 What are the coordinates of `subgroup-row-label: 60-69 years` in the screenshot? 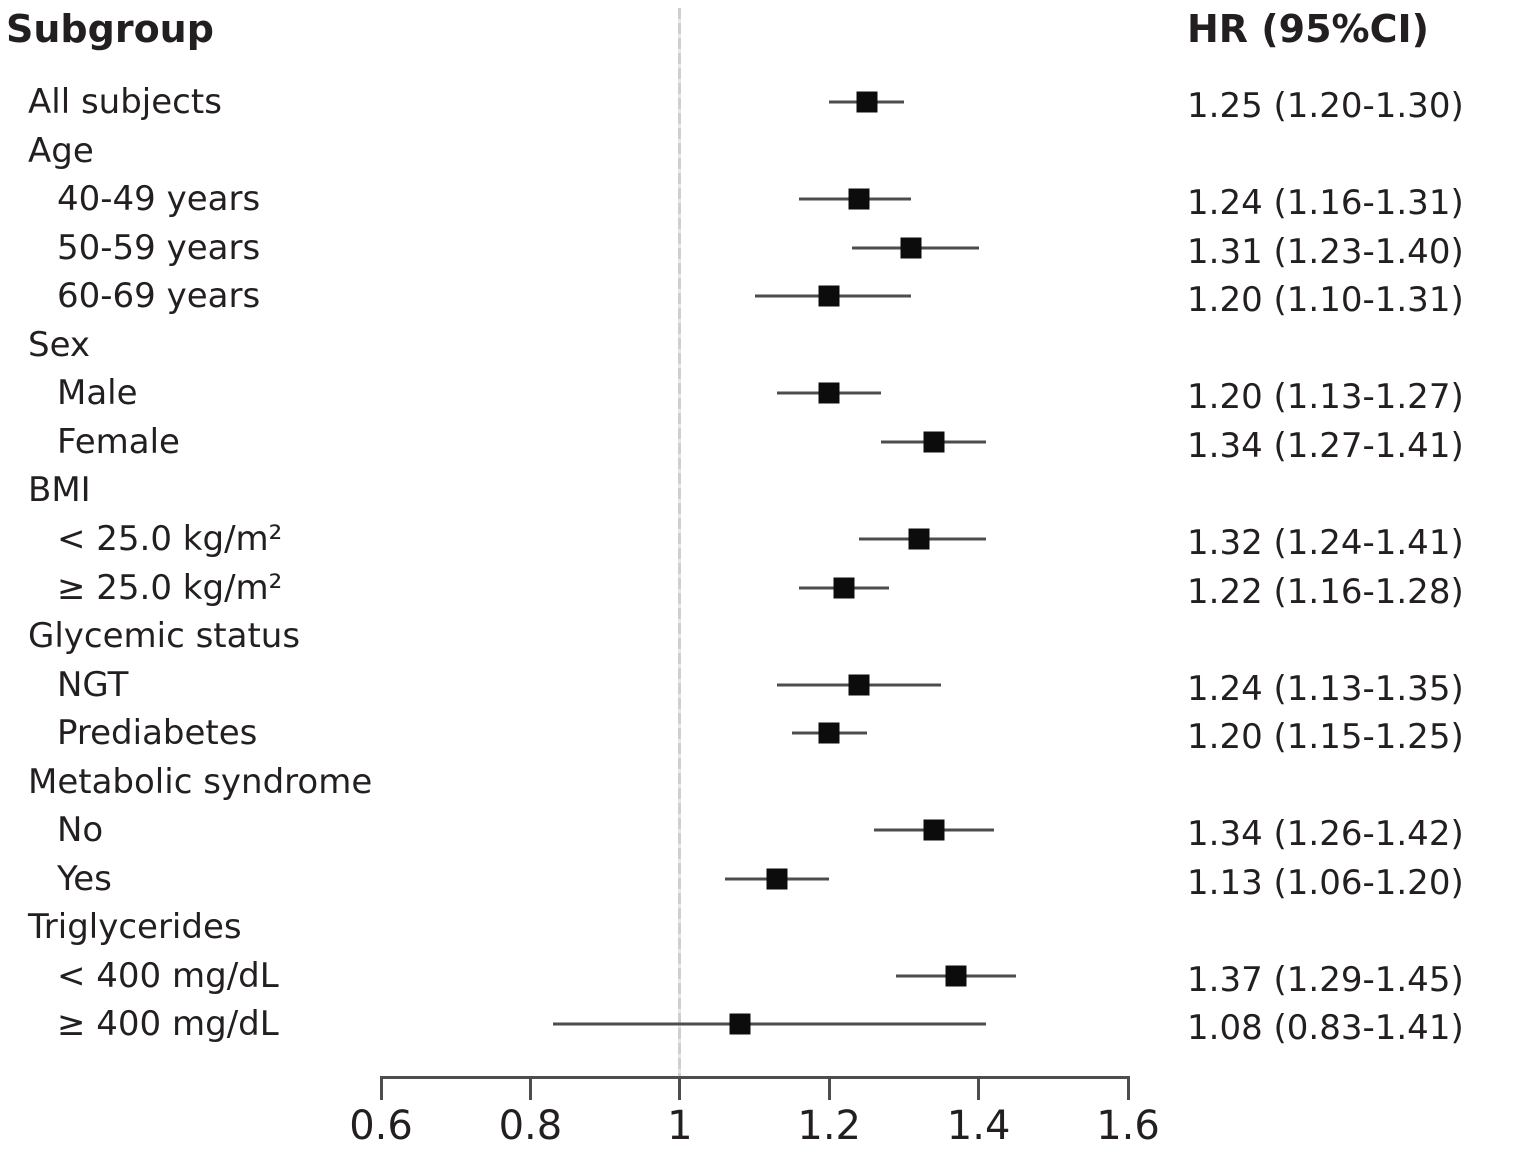 It's located at (159, 296).